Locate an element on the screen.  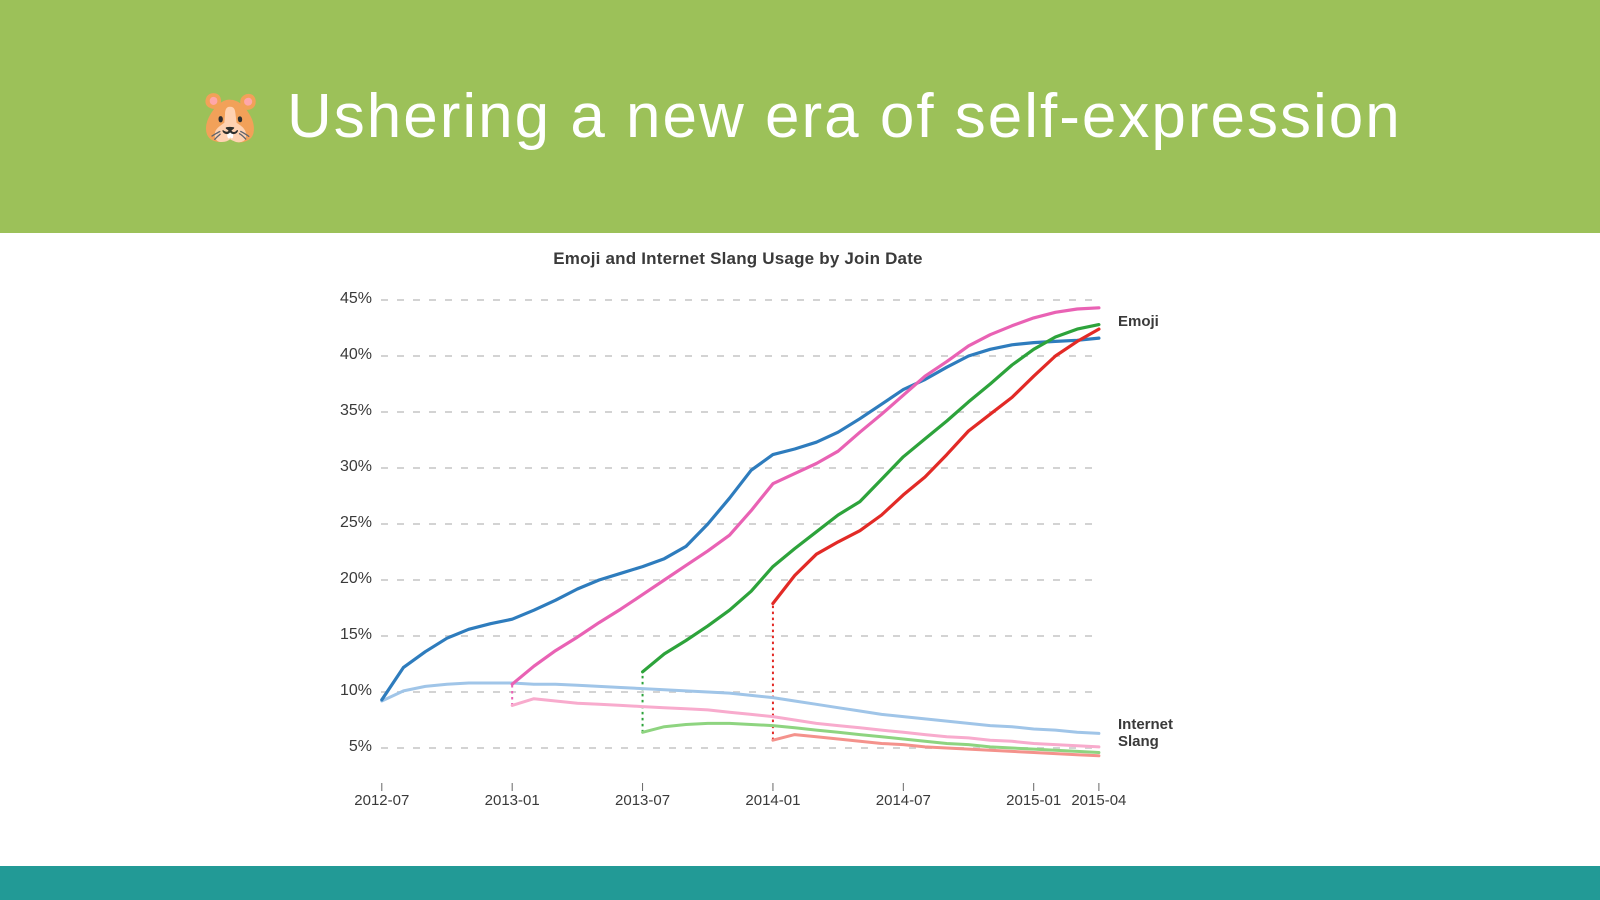
x-axis-tick-label: 2015-01 is located at coordinates (1034, 800).